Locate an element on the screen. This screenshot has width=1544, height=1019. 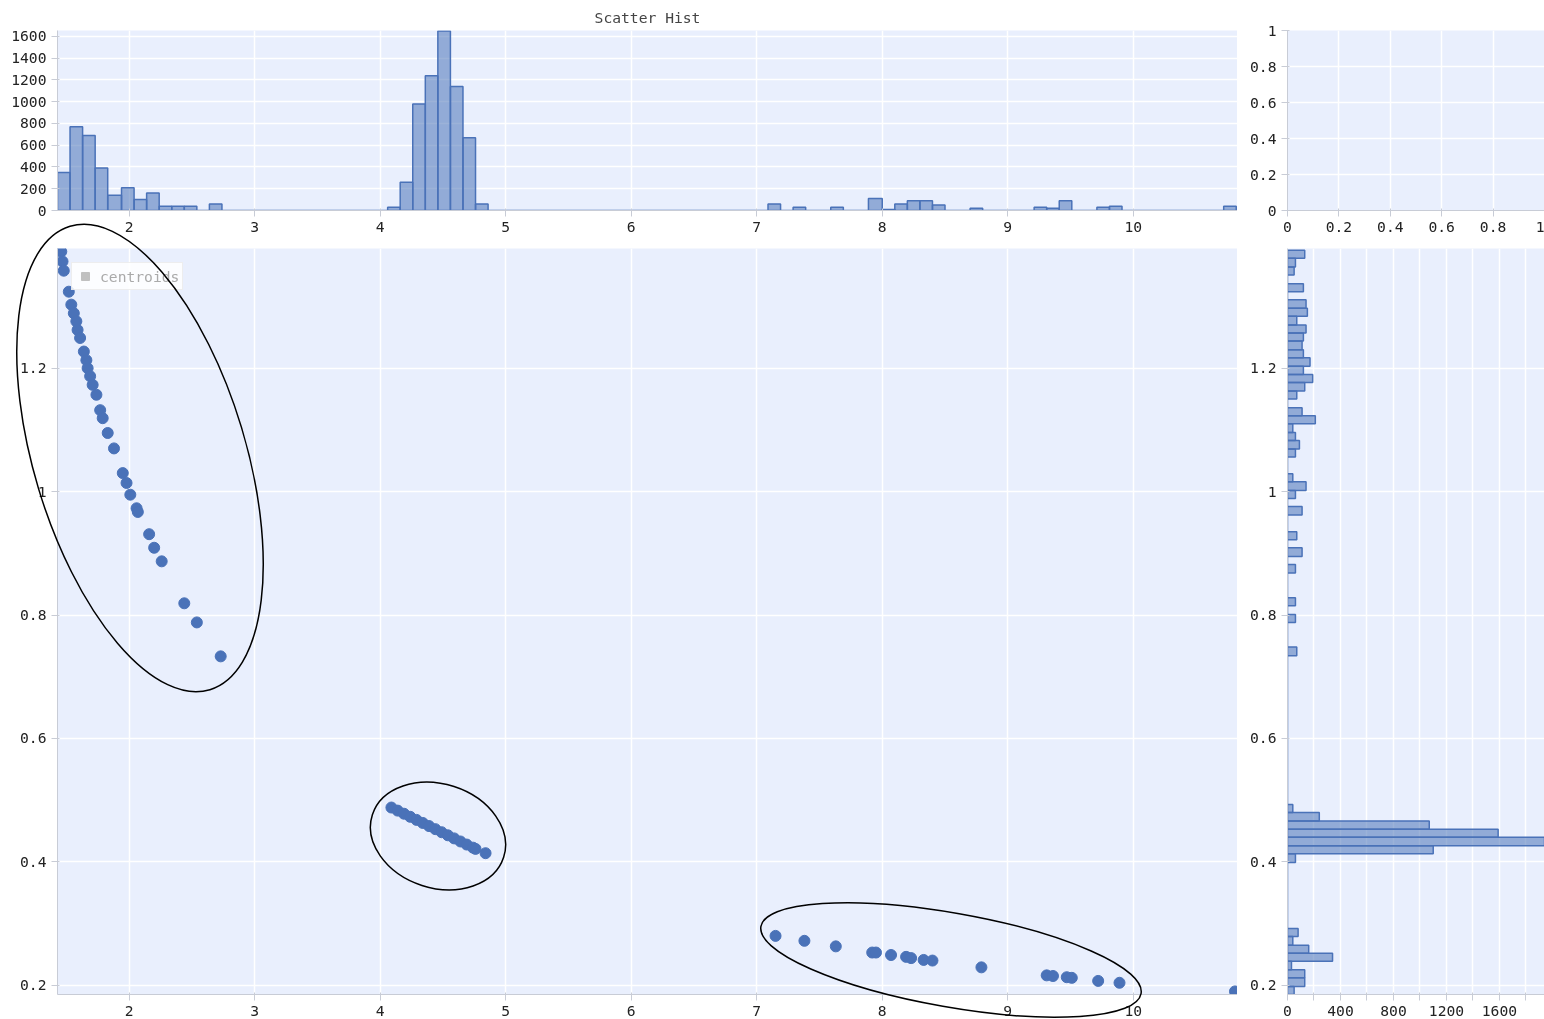
x-tick-label: 0.4 is located at coordinates (1390, 226).